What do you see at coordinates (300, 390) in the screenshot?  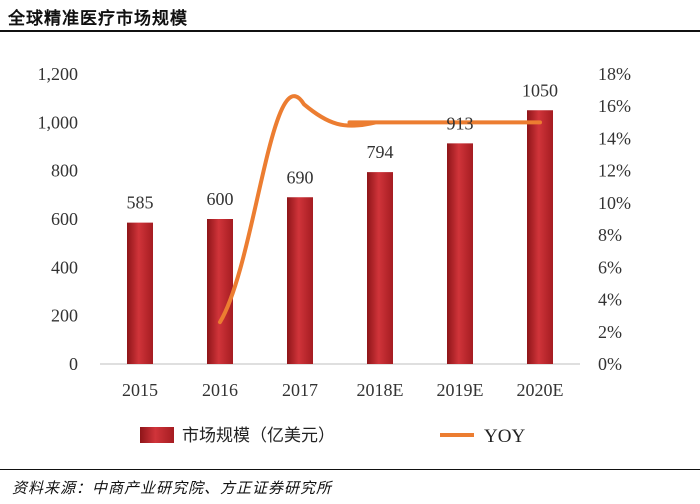 I see `x-tick-label: 2017` at bounding box center [300, 390].